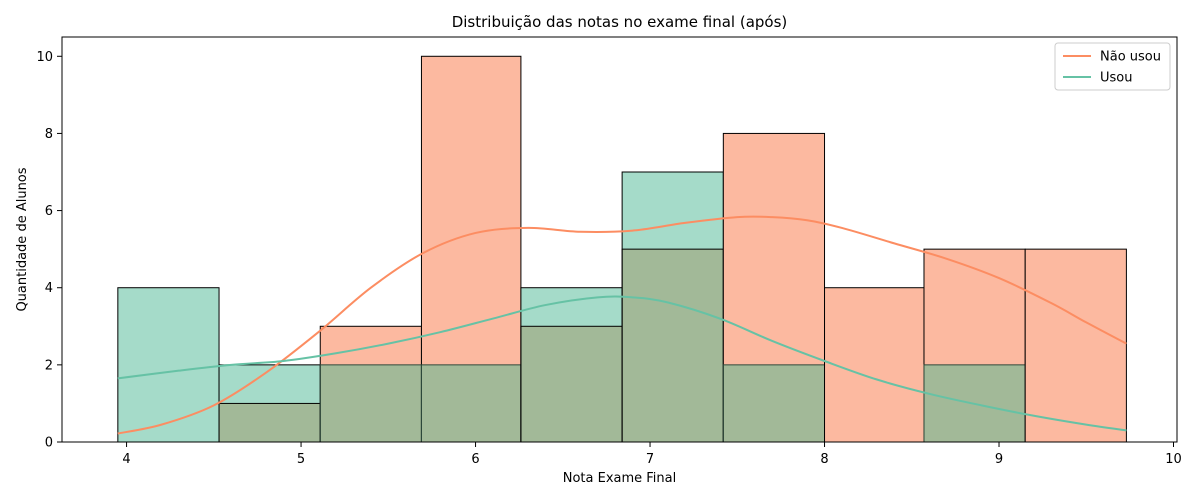 The width and height of the screenshot is (1200, 500). I want to click on x-tick-label-5: 9, so click(999, 459).